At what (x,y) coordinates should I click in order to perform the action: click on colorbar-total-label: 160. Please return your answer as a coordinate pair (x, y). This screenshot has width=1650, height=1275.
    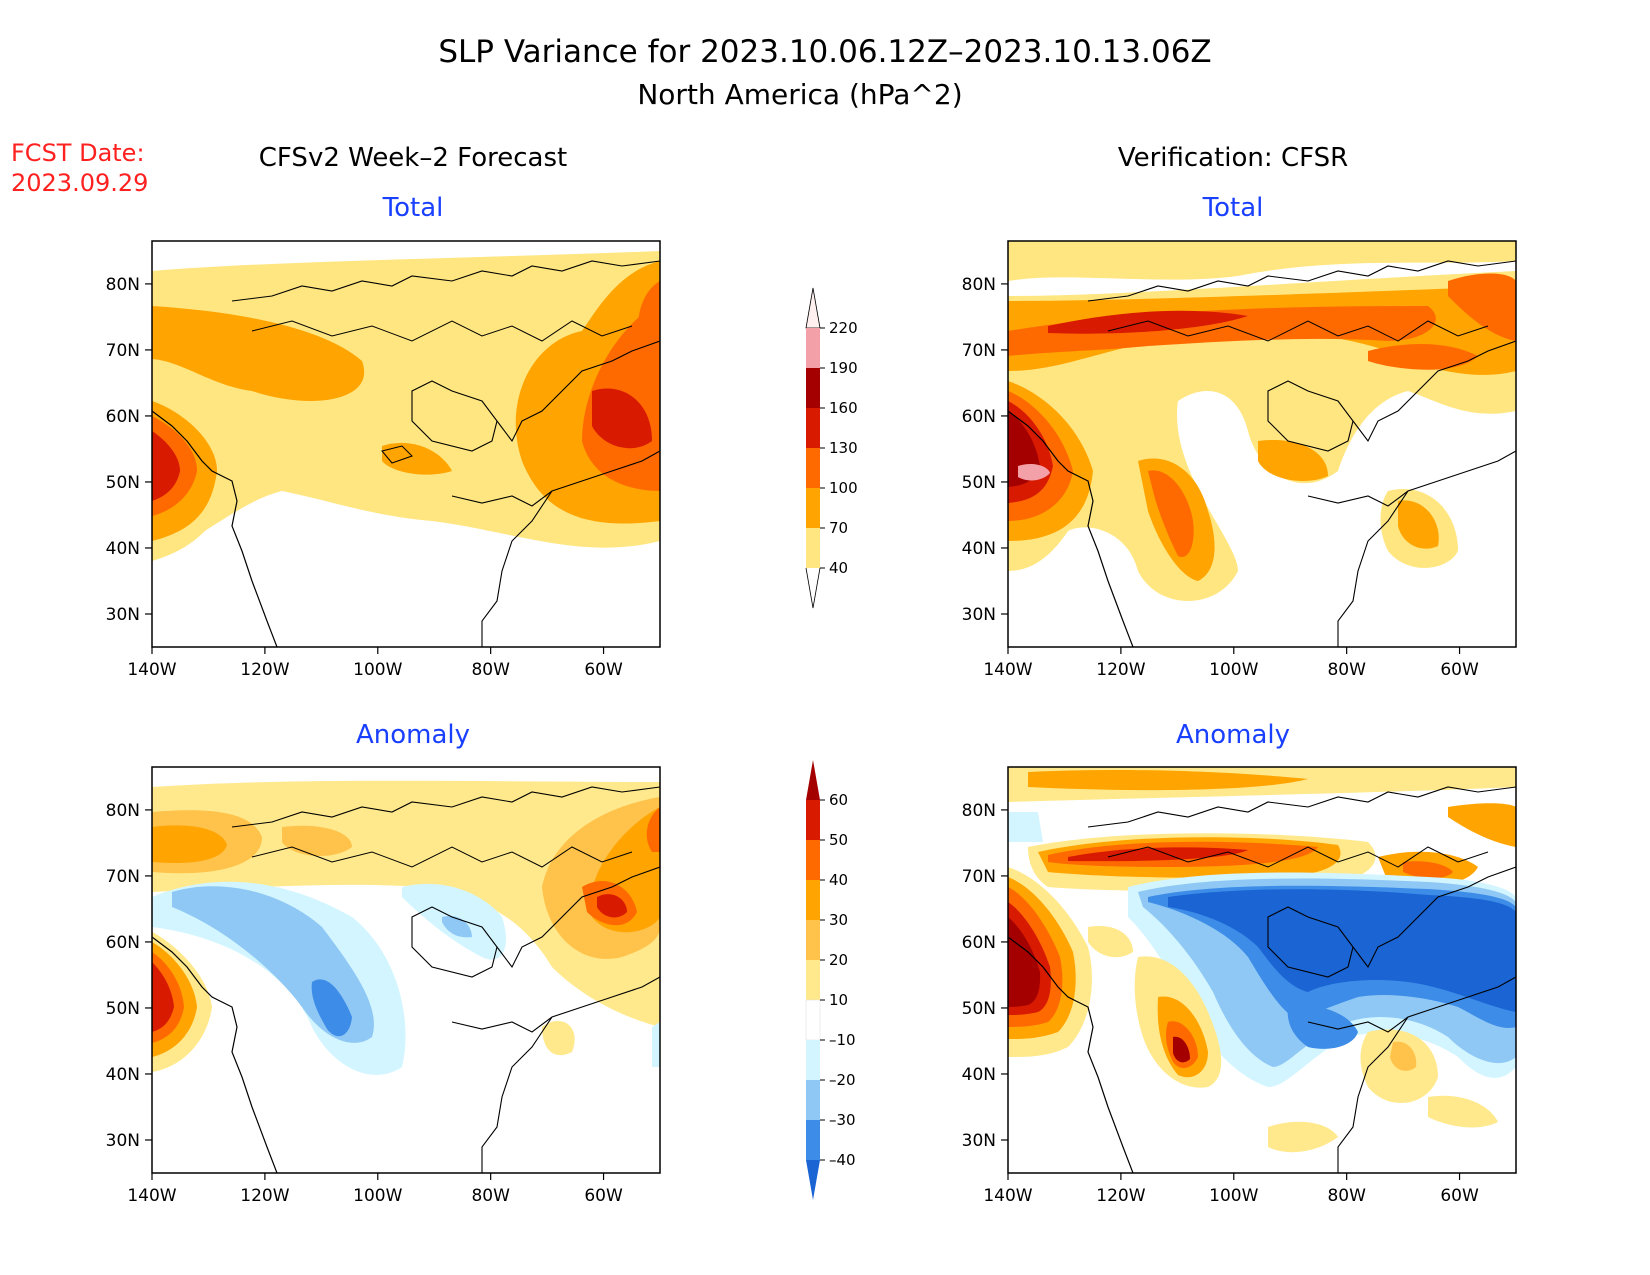
    Looking at the image, I should click on (843, 408).